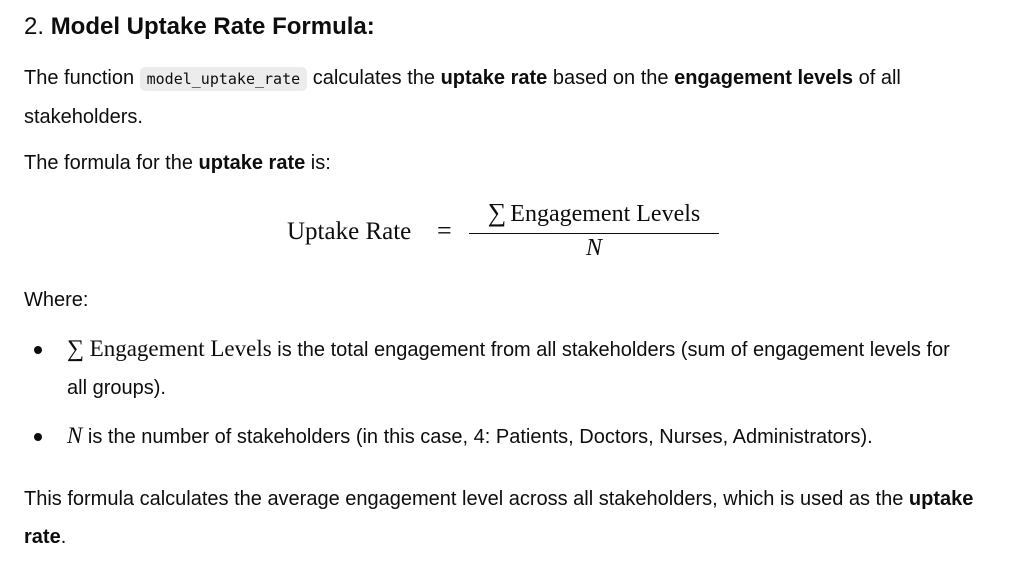  I want to click on intro-text-1: calculates the, so click(374, 78).